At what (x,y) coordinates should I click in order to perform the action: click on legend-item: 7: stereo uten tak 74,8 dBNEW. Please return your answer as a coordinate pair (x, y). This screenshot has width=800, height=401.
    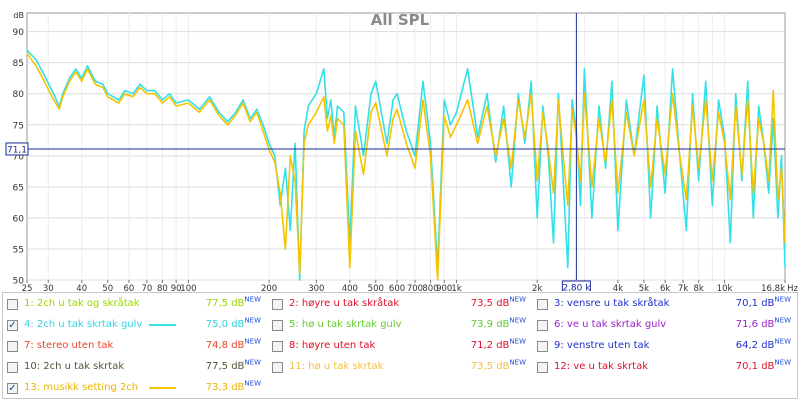
    Looking at the image, I should click on (134, 346).